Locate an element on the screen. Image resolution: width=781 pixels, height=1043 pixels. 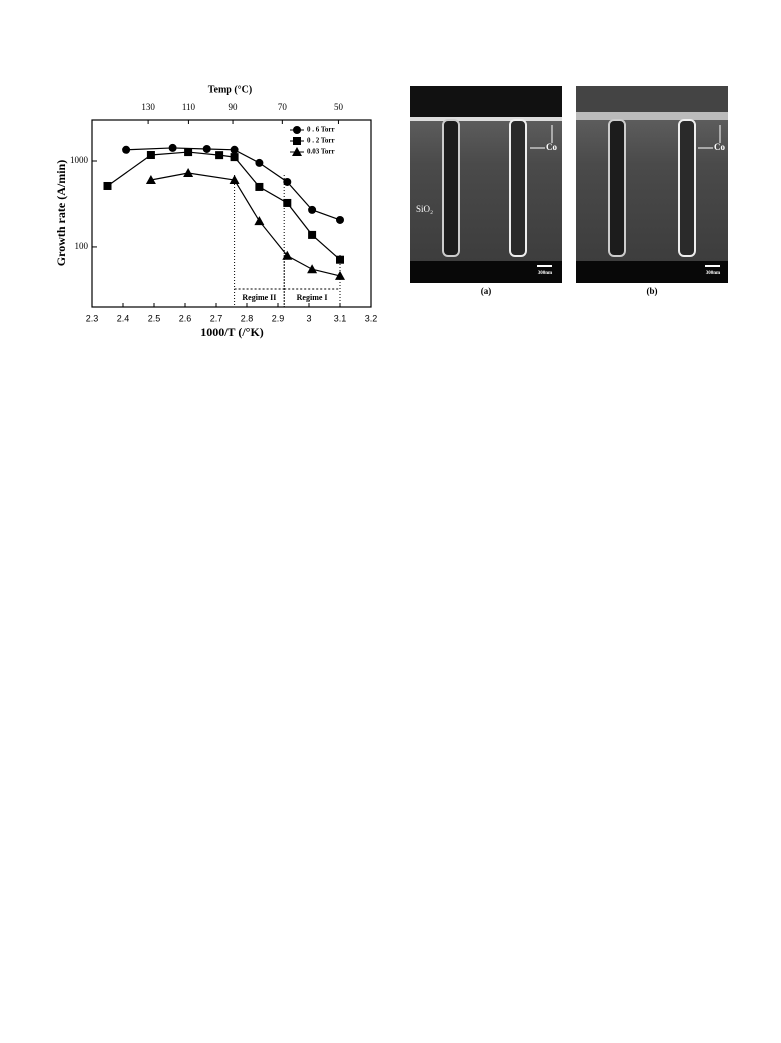
y-tick-label: 1000 is located at coordinates (79, 160).